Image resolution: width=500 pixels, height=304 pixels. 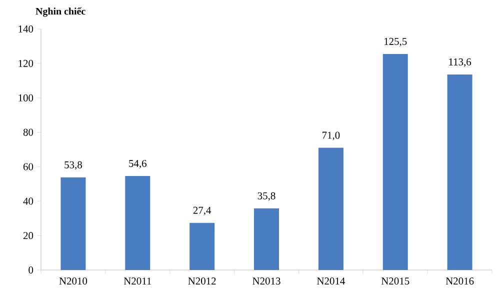 I want to click on y-tick-label: 60, so click(x=28, y=166).